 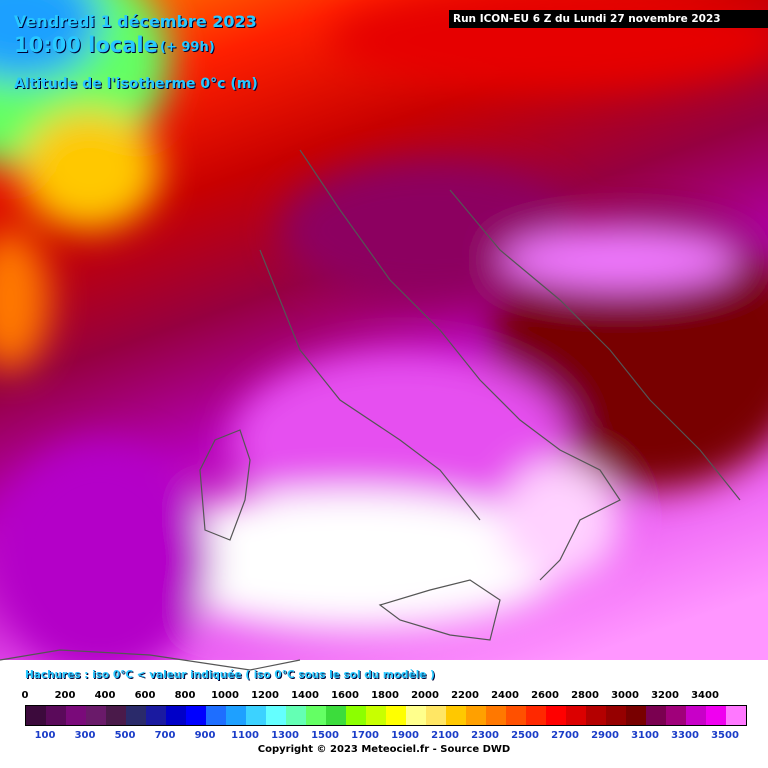 What do you see at coordinates (445, 735) in the screenshot?
I see `legend-label: 2100` at bounding box center [445, 735].